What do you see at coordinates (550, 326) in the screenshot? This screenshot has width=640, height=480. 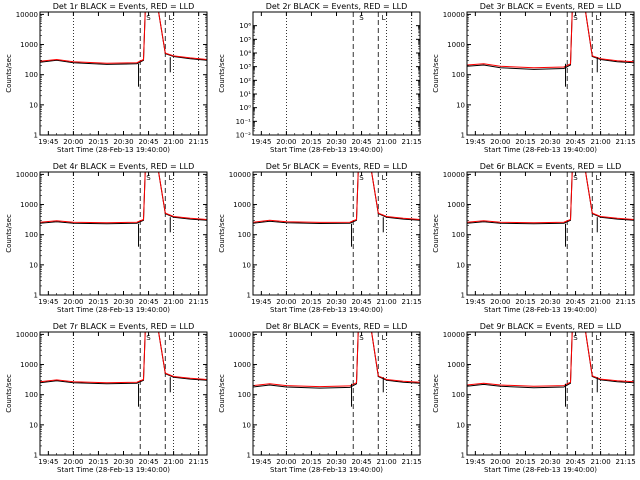 I see `chart-title: Det 9r BLACK = Events, RED = LLD` at bounding box center [550, 326].